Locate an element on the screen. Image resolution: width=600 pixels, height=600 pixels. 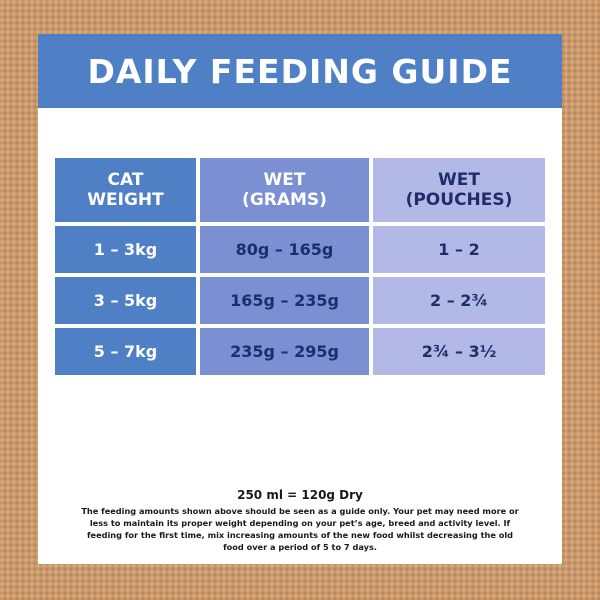
table-row: 1 – 3kg 80g – 165g 1 – 2 is located at coordinates (300, 249).